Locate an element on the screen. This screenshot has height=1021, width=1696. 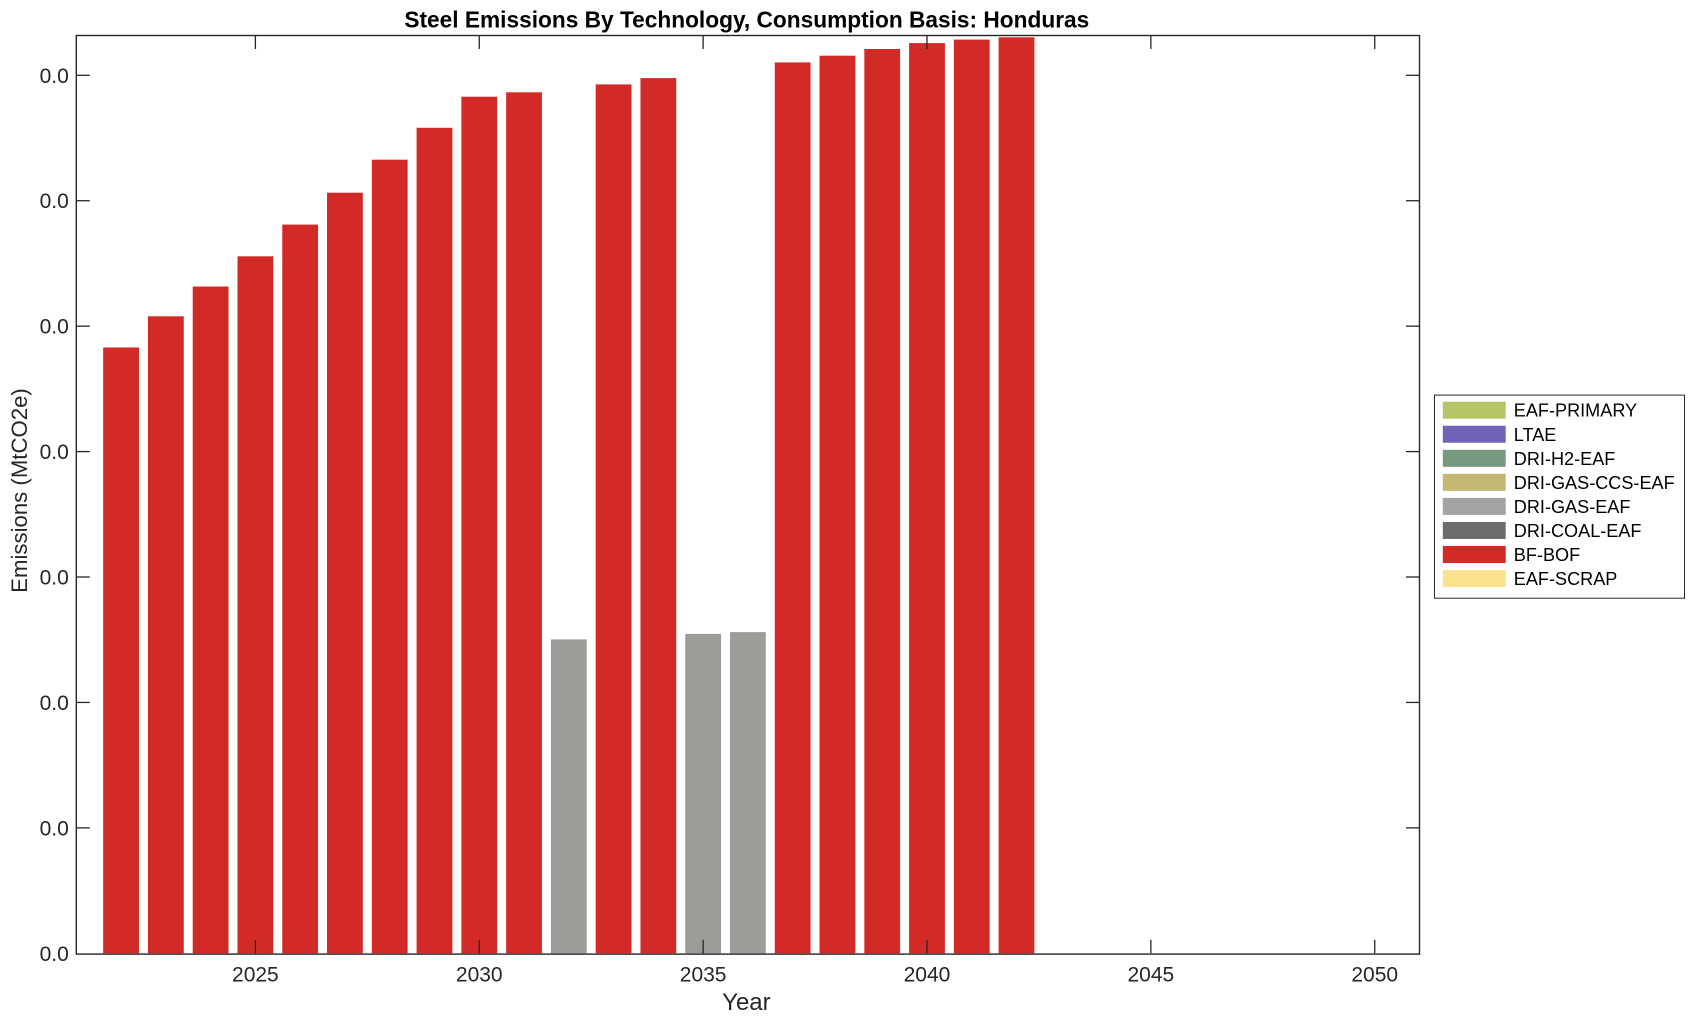
svg-text: 2050 is located at coordinates (1374, 975).